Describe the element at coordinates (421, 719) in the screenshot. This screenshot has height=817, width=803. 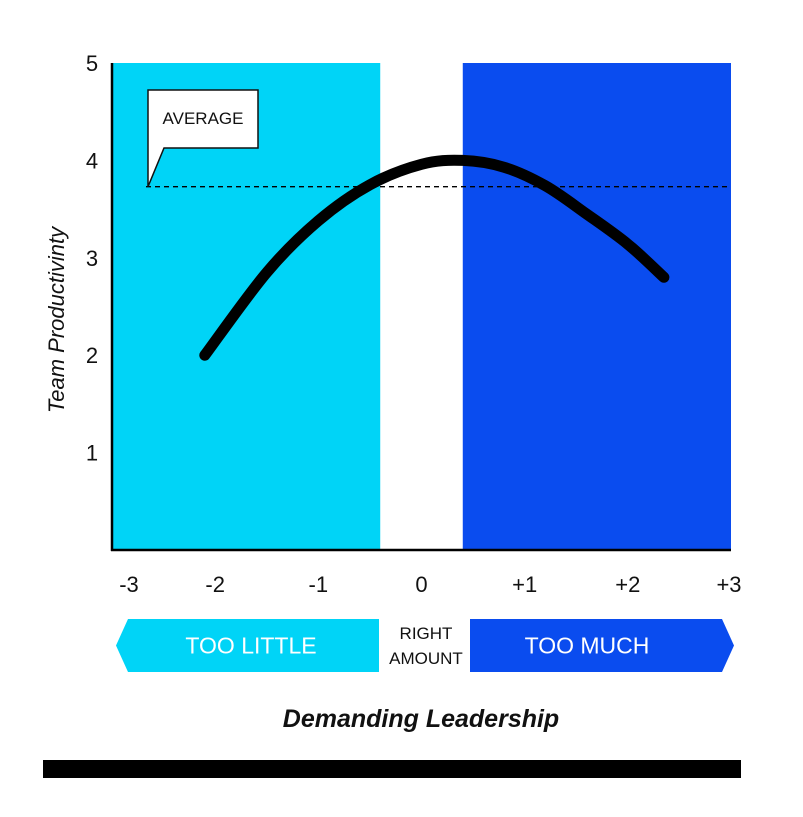
I see `x-axis-label: Demanding Leadership` at that location.